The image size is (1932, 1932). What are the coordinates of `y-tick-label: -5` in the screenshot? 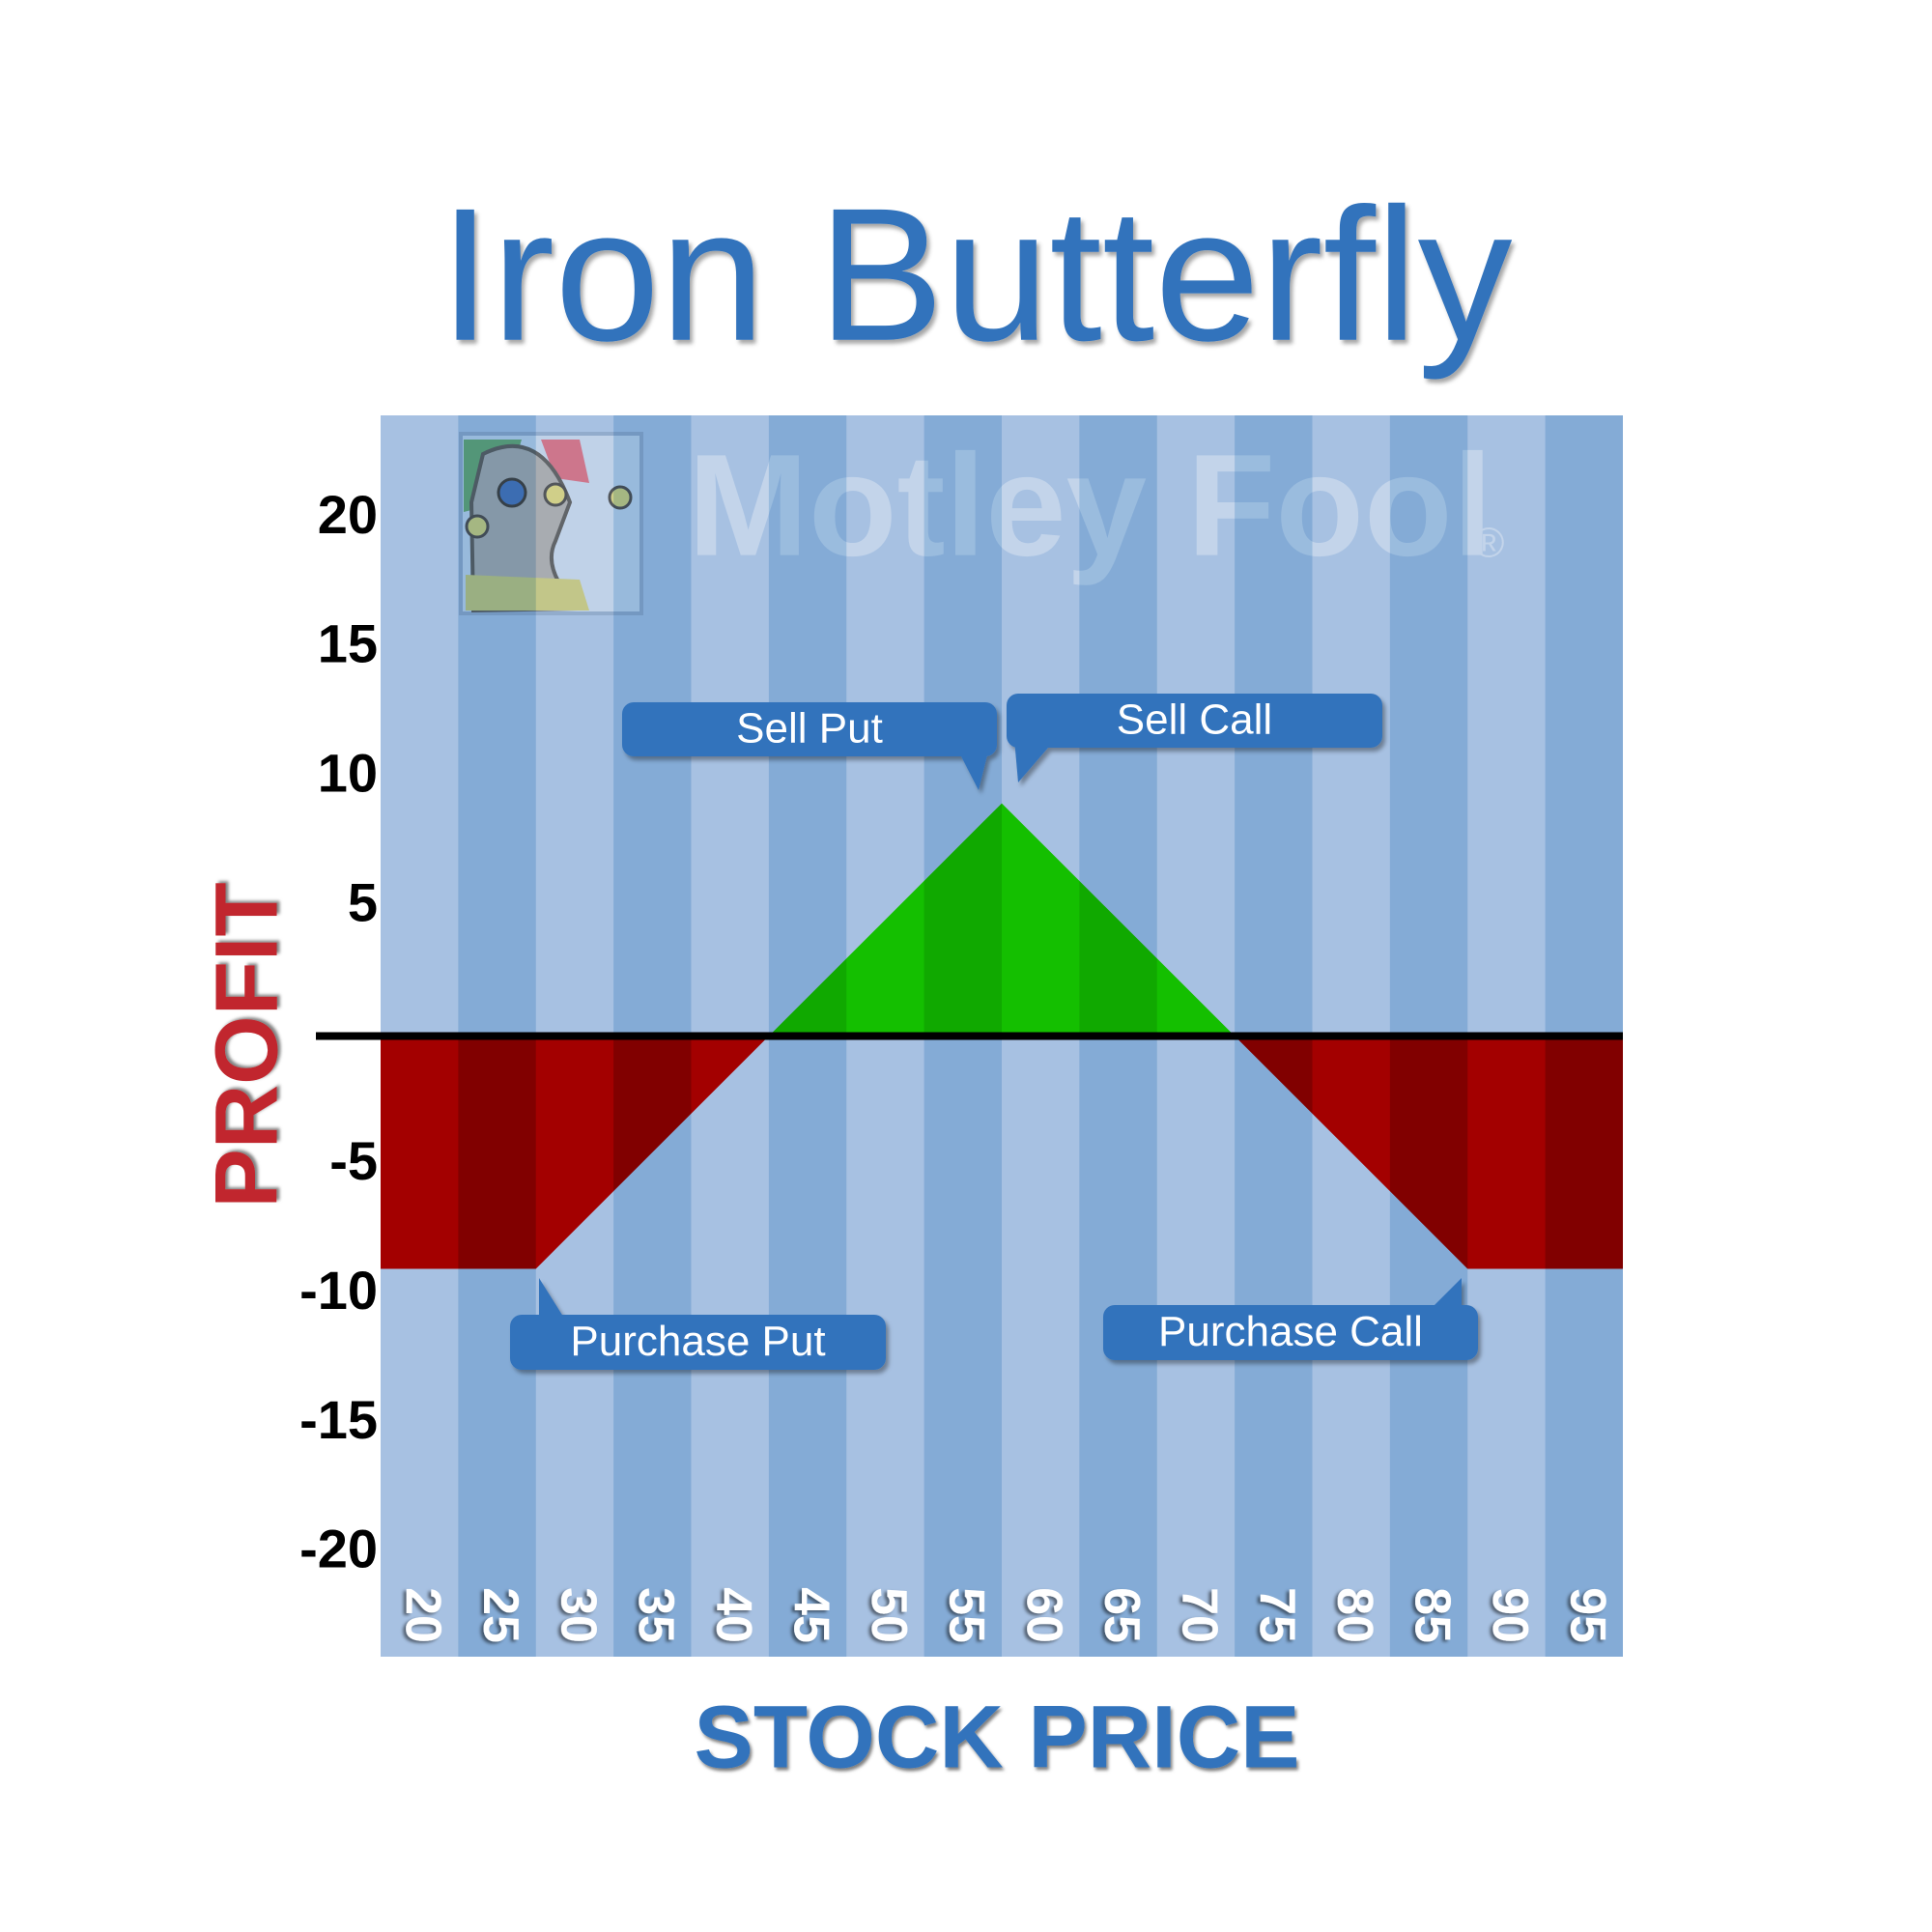 It's located at (353, 1160).